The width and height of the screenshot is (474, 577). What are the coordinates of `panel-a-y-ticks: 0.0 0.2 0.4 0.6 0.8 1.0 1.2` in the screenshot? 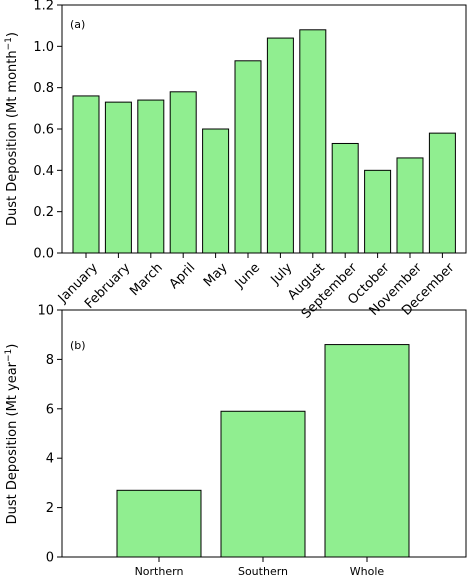 It's located at (47, 131).